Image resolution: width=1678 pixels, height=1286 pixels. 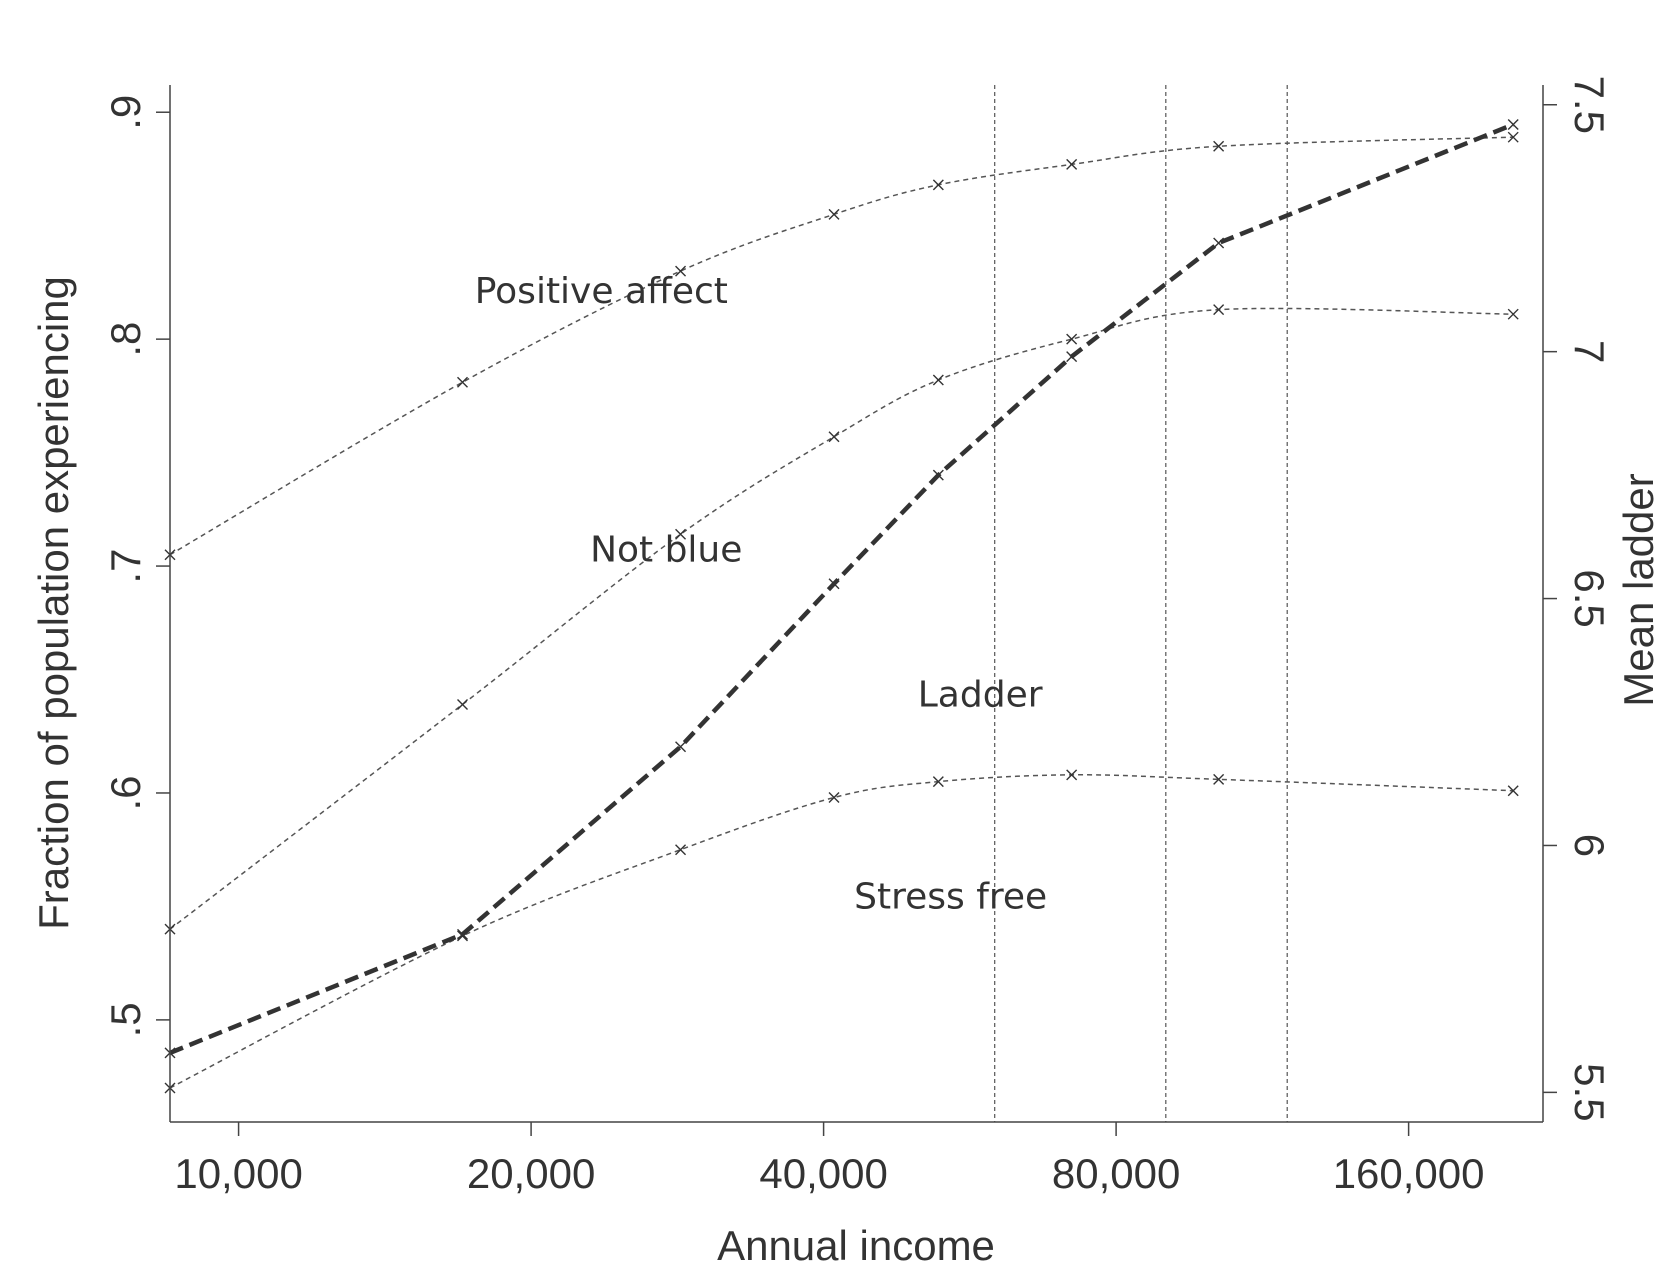 What do you see at coordinates (125, 566) in the screenshot?
I see `y-tick-label-left: .7` at bounding box center [125, 566].